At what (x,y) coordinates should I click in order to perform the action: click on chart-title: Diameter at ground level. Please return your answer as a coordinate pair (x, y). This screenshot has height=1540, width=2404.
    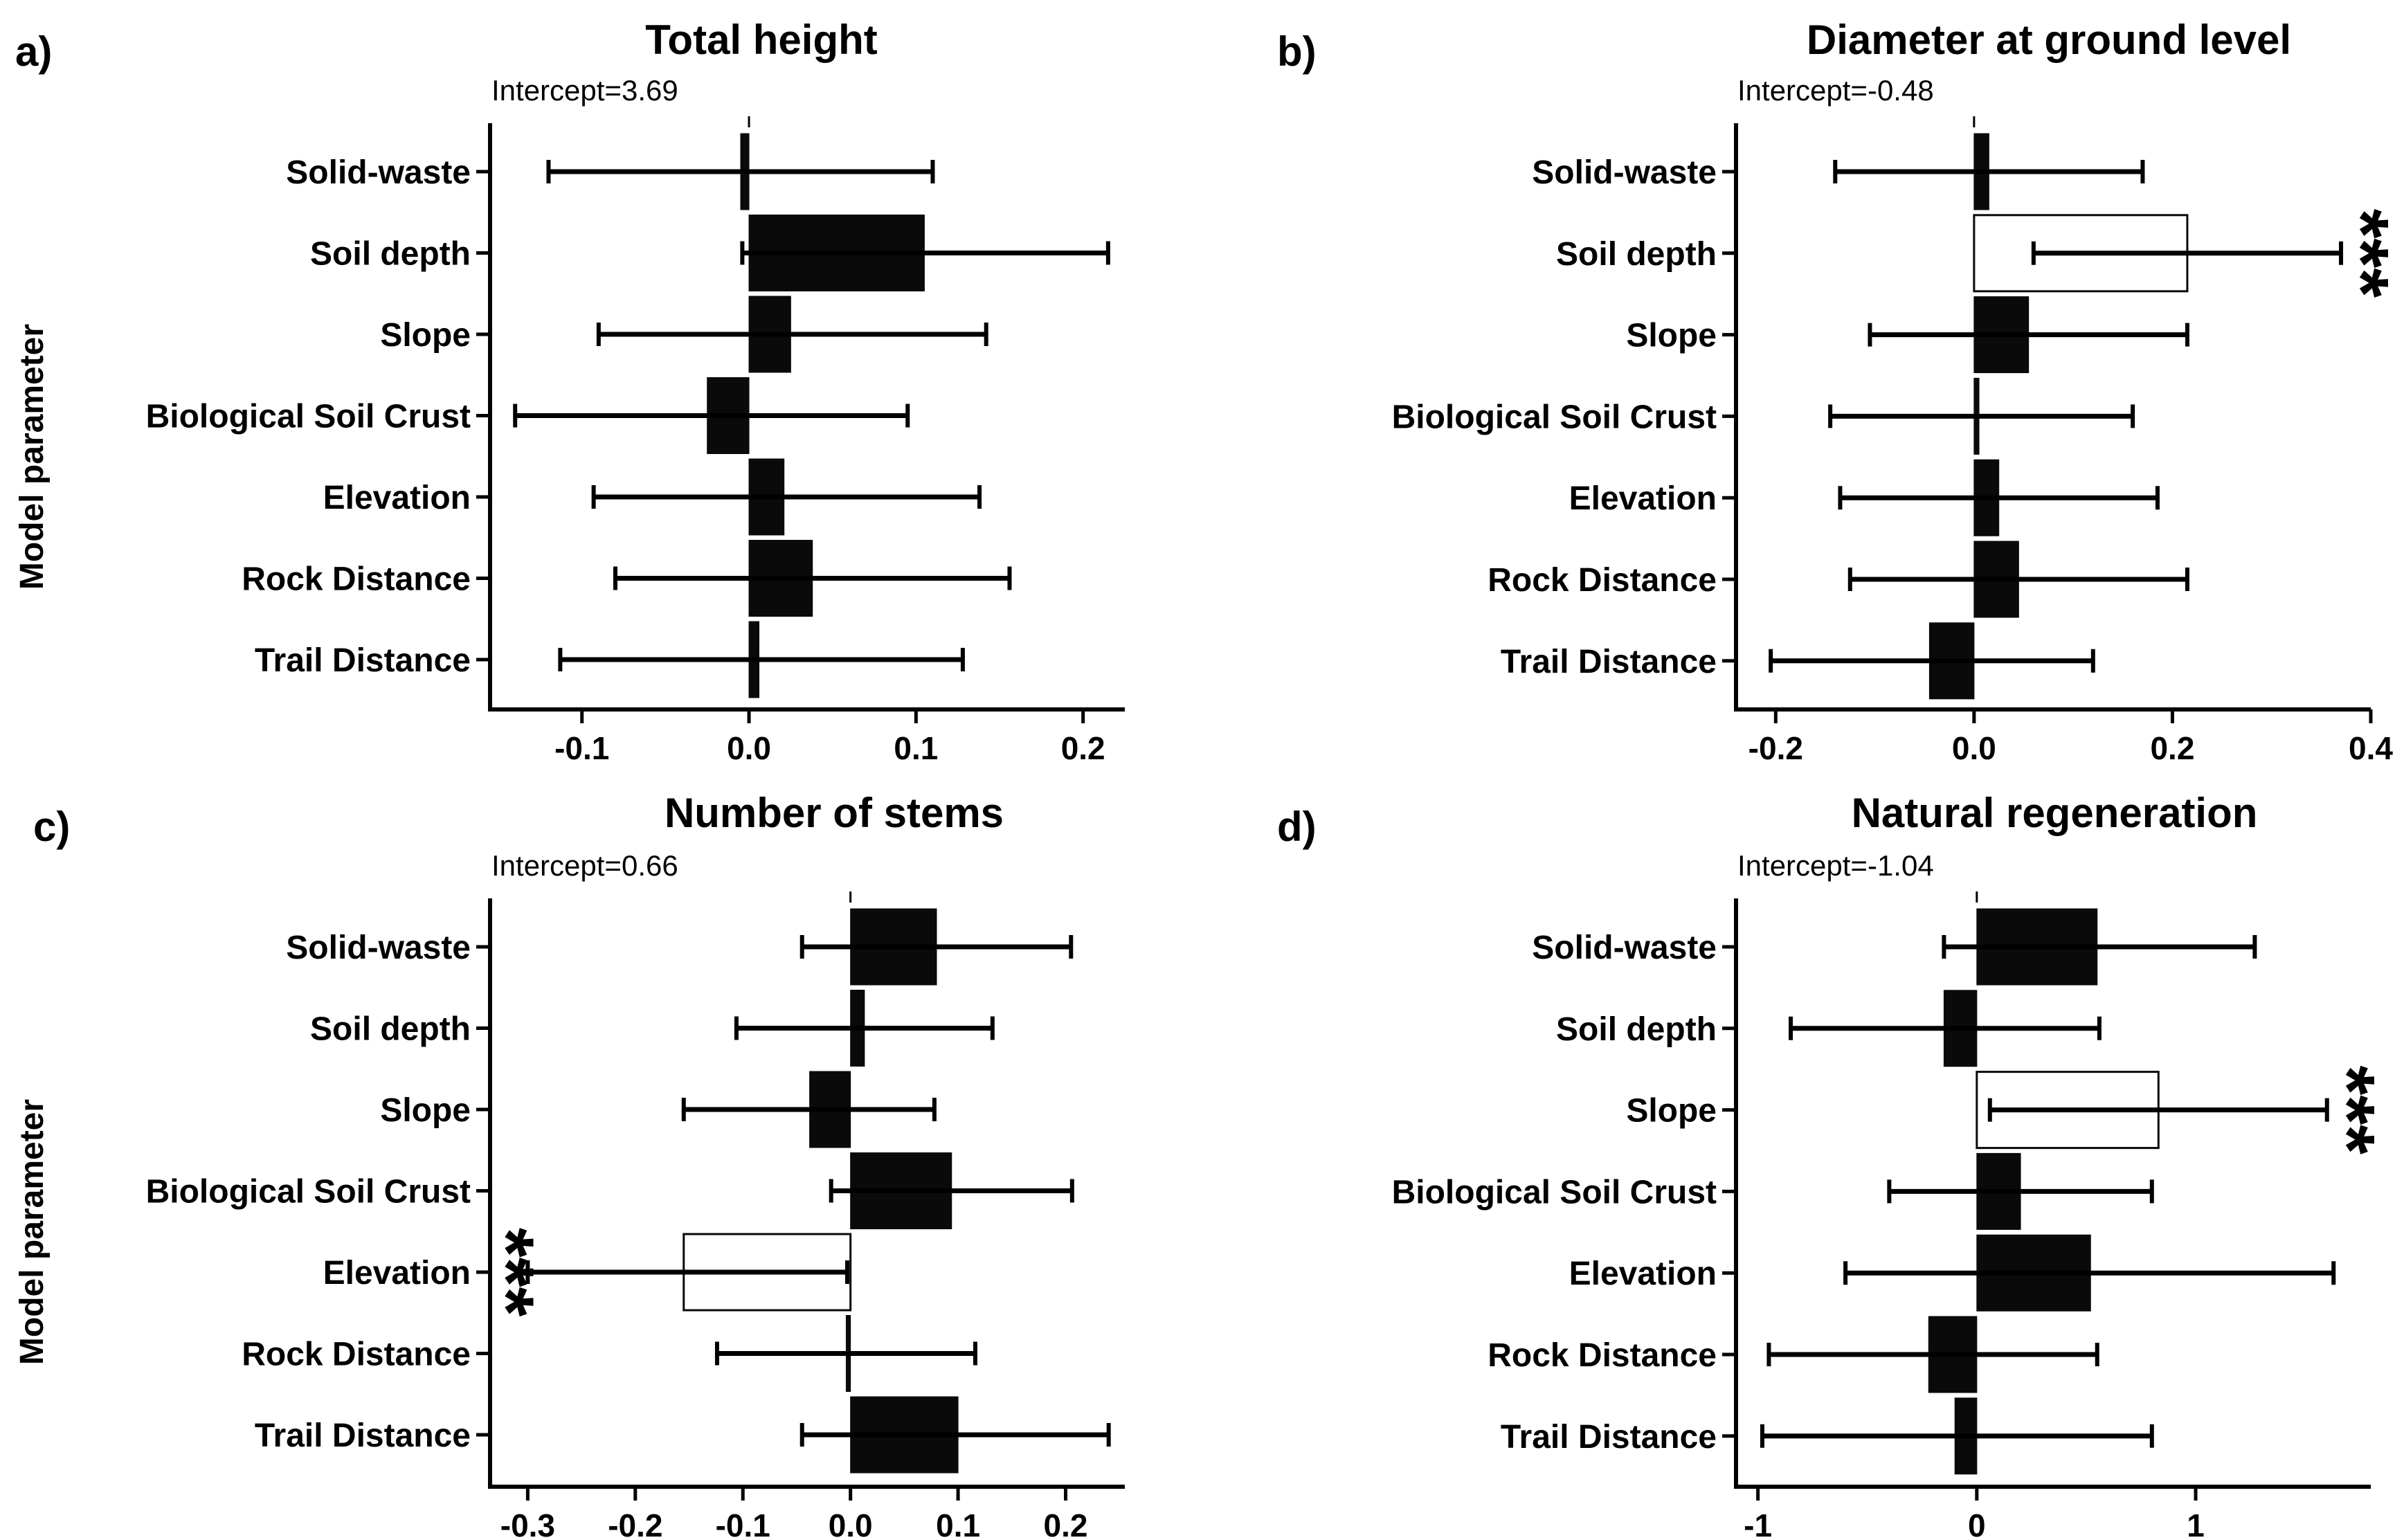
    Looking at the image, I should click on (2049, 40).